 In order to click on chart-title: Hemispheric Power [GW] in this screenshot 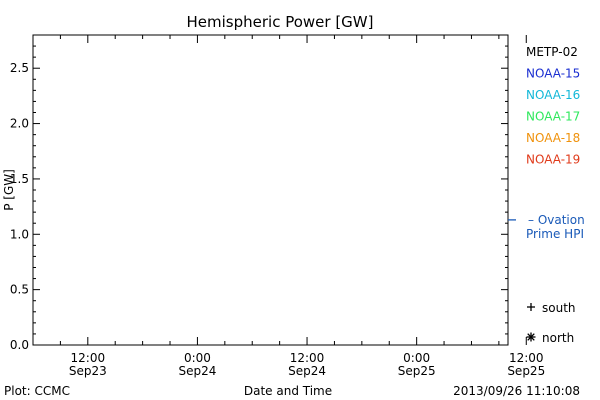, I will do `click(280, 22)`.